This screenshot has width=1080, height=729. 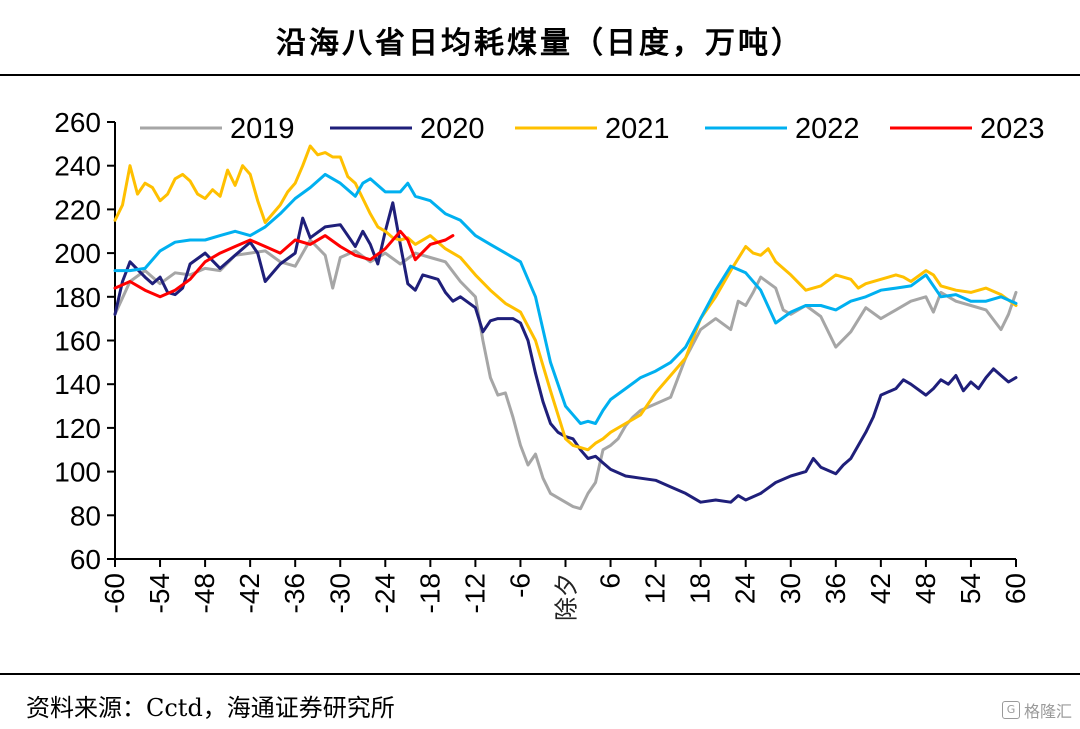 What do you see at coordinates (1010, 710) in the screenshot?
I see `watermark-logo-icon: G` at bounding box center [1010, 710].